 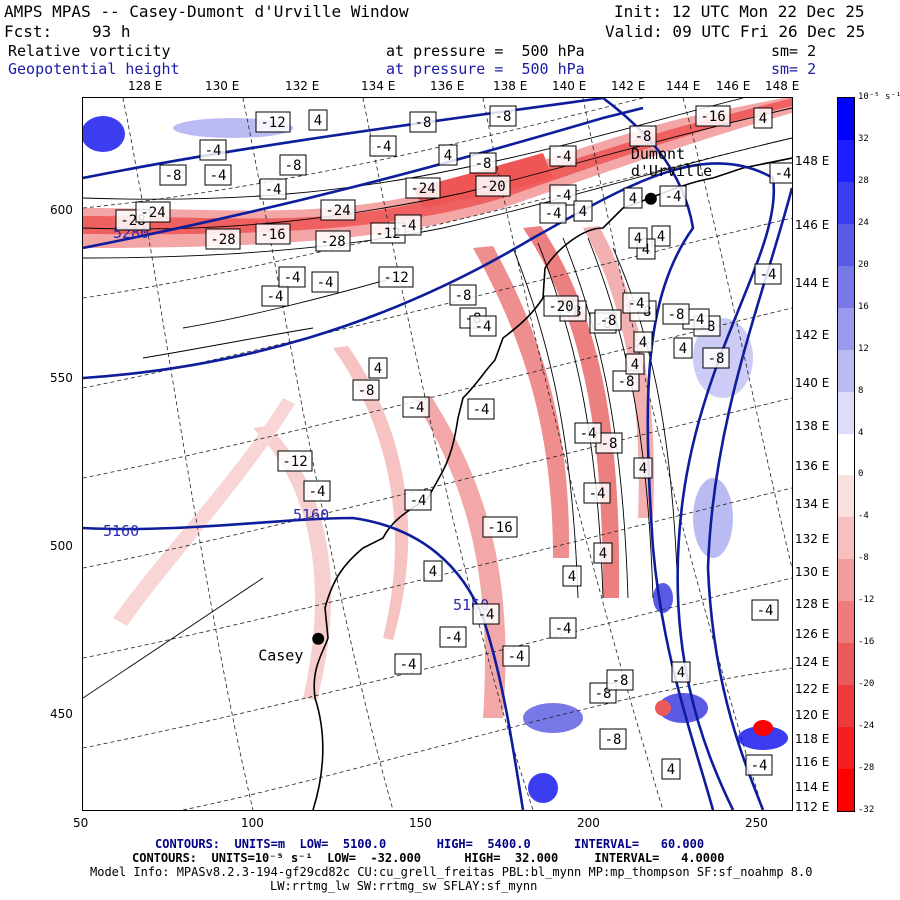 I want to click on right-longitude-label: 132 E, so click(x=812, y=539).